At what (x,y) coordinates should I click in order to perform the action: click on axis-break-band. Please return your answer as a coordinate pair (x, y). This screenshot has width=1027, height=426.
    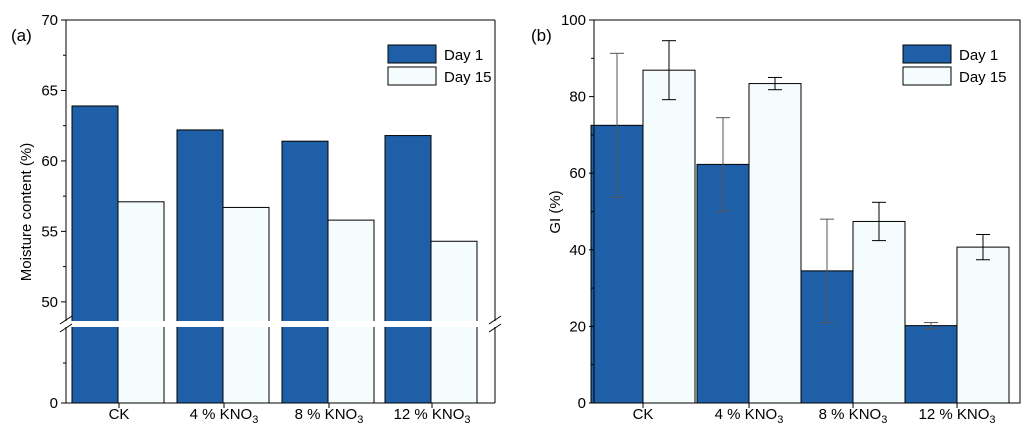
    Looking at the image, I should click on (280, 324).